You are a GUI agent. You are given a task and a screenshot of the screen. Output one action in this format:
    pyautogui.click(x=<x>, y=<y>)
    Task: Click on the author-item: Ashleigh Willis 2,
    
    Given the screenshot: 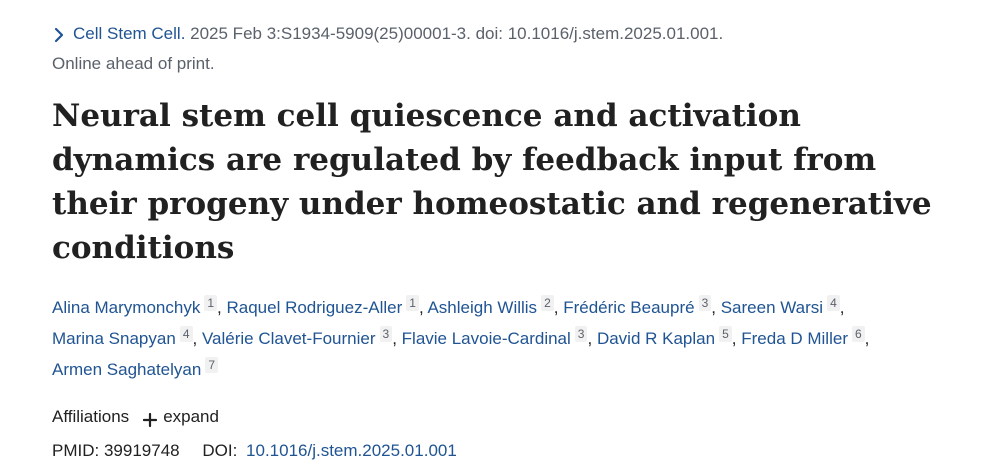 What is the action you would take?
    pyautogui.click(x=493, y=306)
    